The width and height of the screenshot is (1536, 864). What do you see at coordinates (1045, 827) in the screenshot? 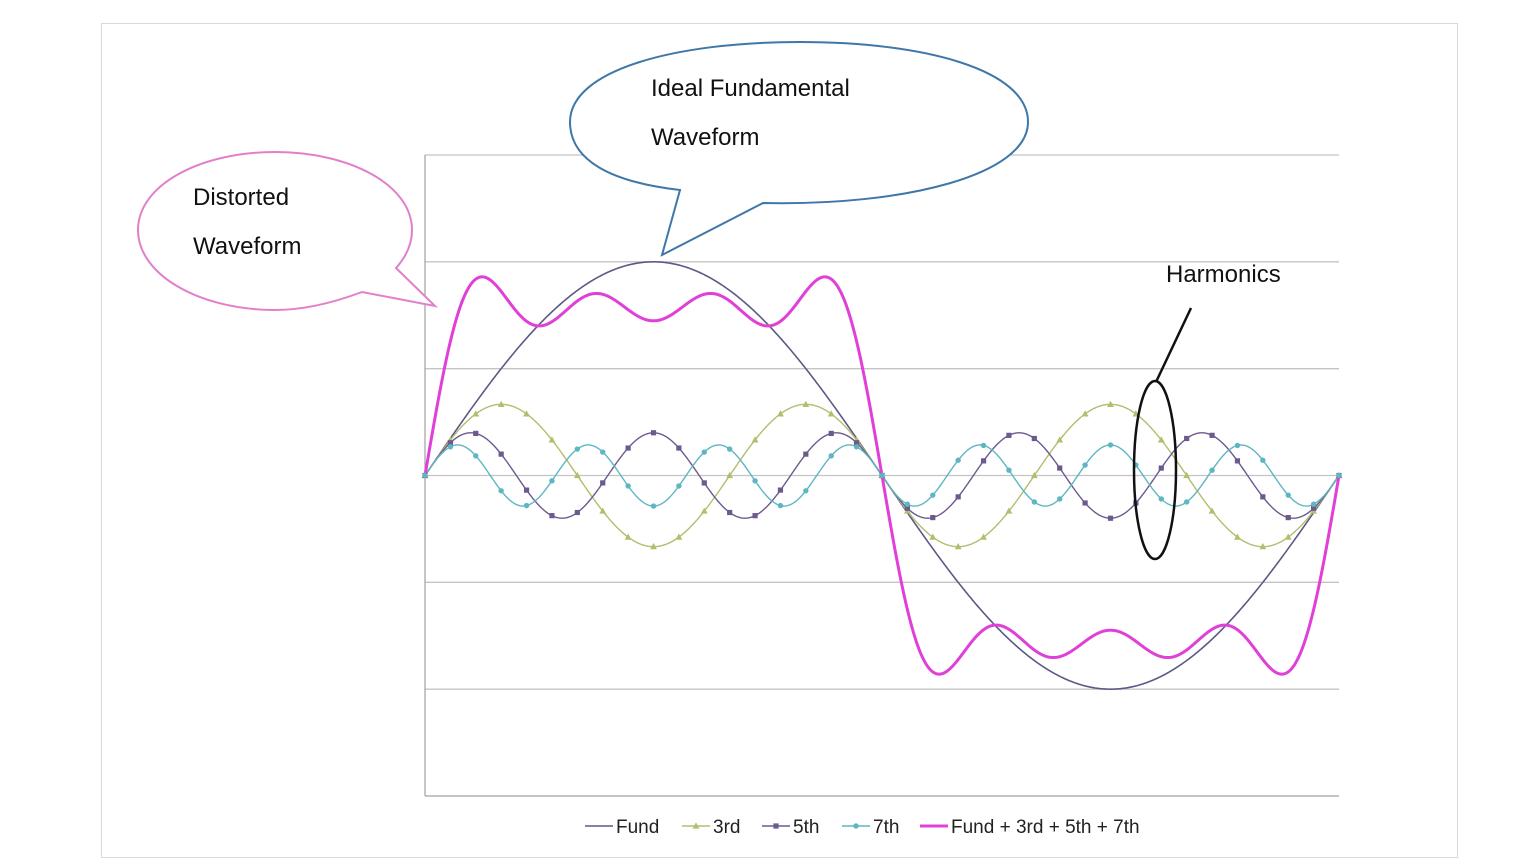
I see `legend-label-sum: Fund + 3rd + 5th + 7th` at bounding box center [1045, 827].